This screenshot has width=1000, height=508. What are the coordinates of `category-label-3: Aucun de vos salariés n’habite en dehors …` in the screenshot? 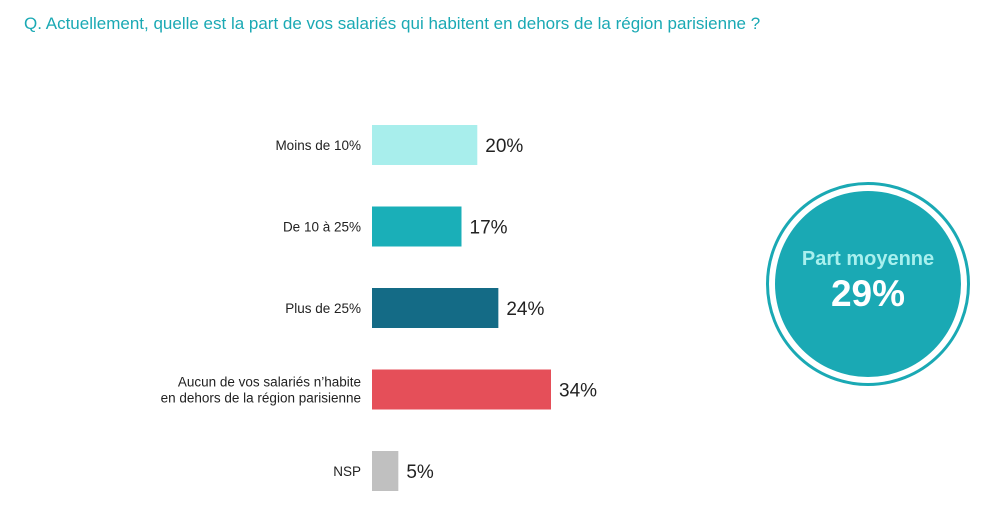 It's located at (261, 390).